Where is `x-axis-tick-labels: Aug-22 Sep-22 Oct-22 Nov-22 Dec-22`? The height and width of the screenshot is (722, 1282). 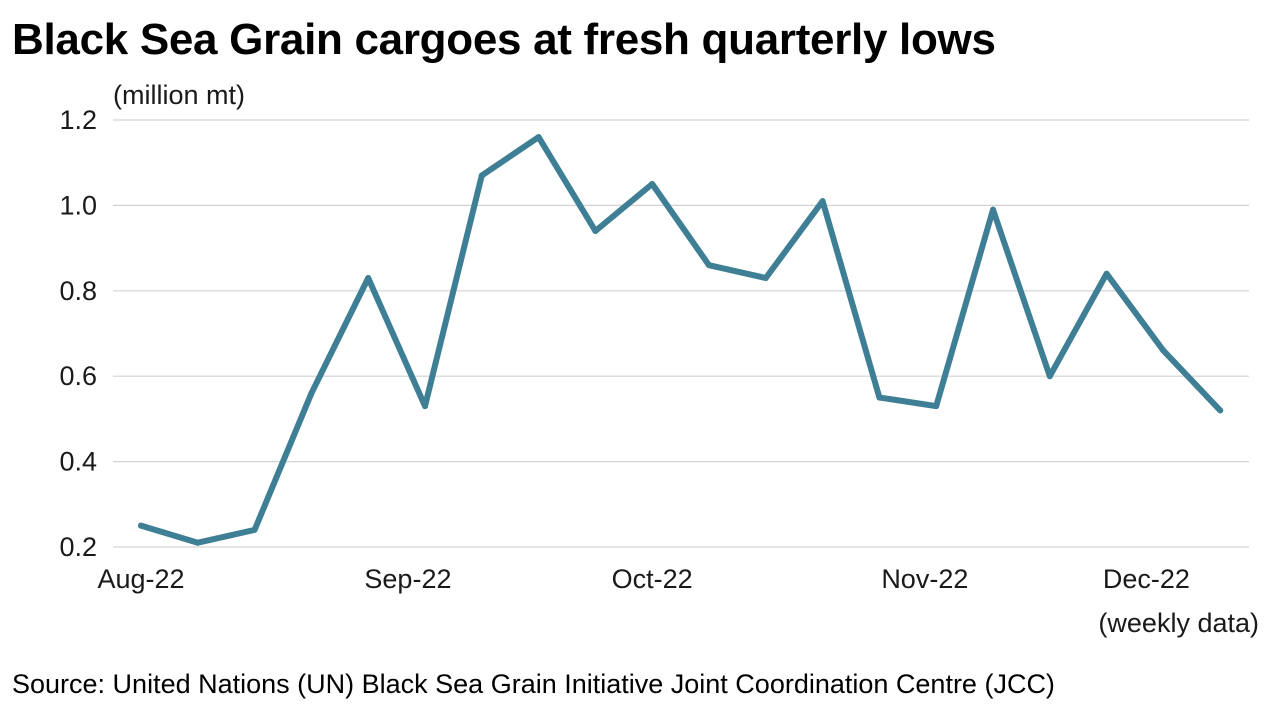
x-axis-tick-labels: Aug-22 Sep-22 Oct-22 Nov-22 Dec-22 is located at coordinates (643, 579).